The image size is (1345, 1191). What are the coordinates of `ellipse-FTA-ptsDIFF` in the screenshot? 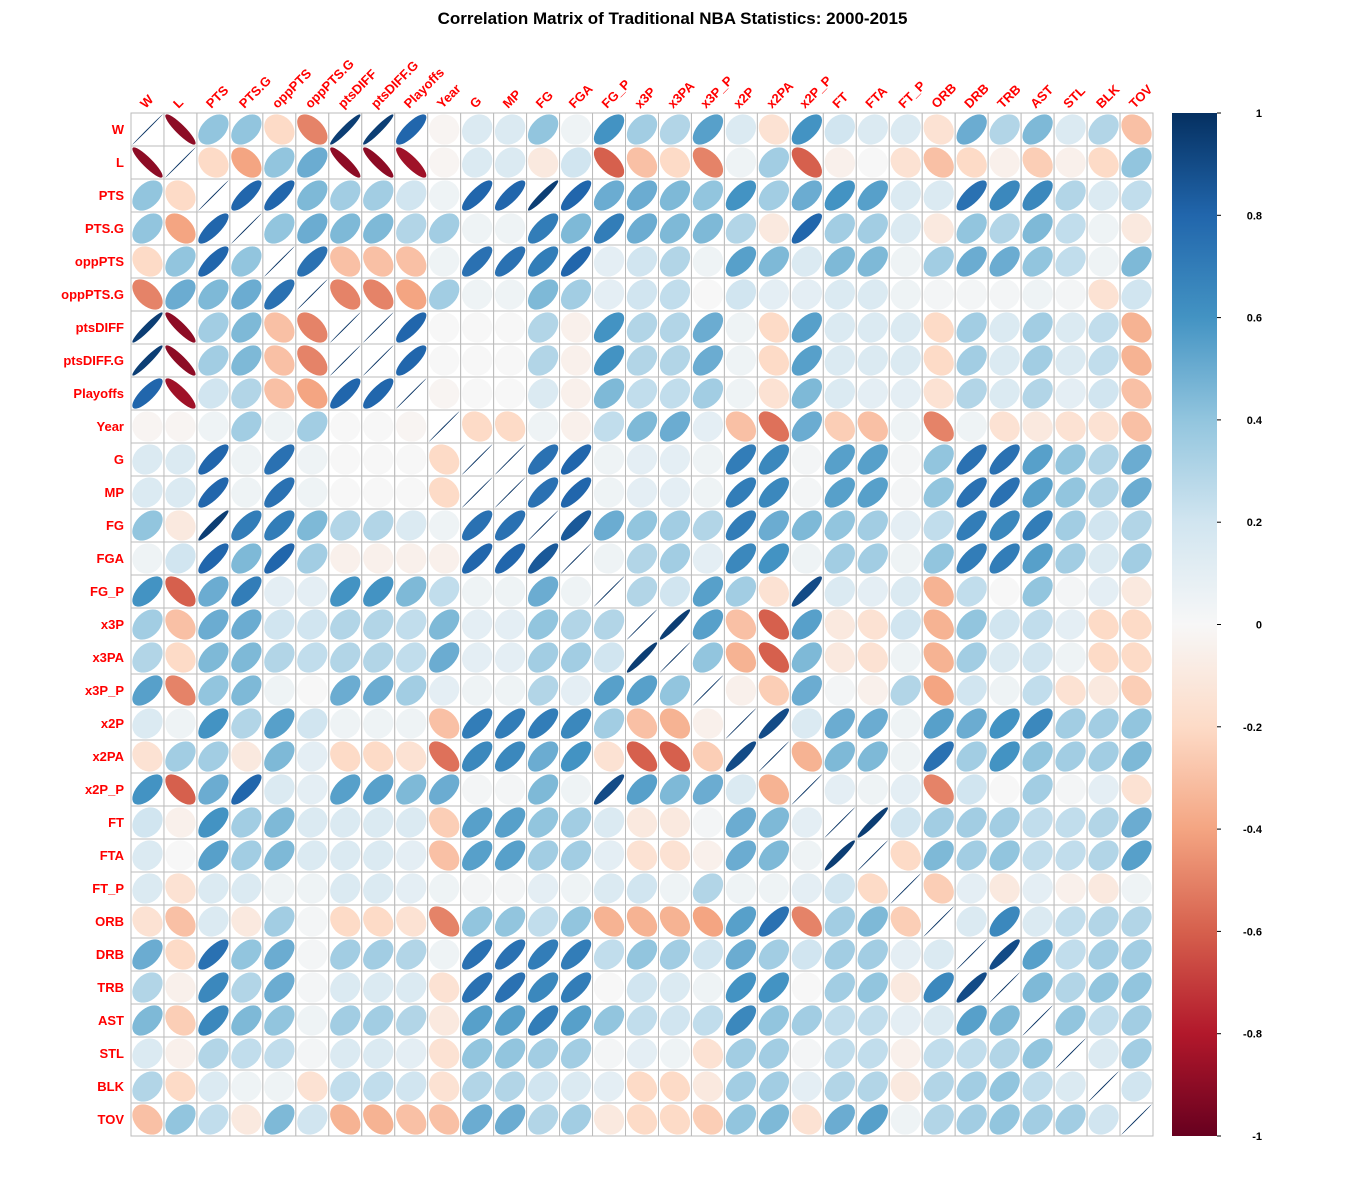 It's located at (345, 855).